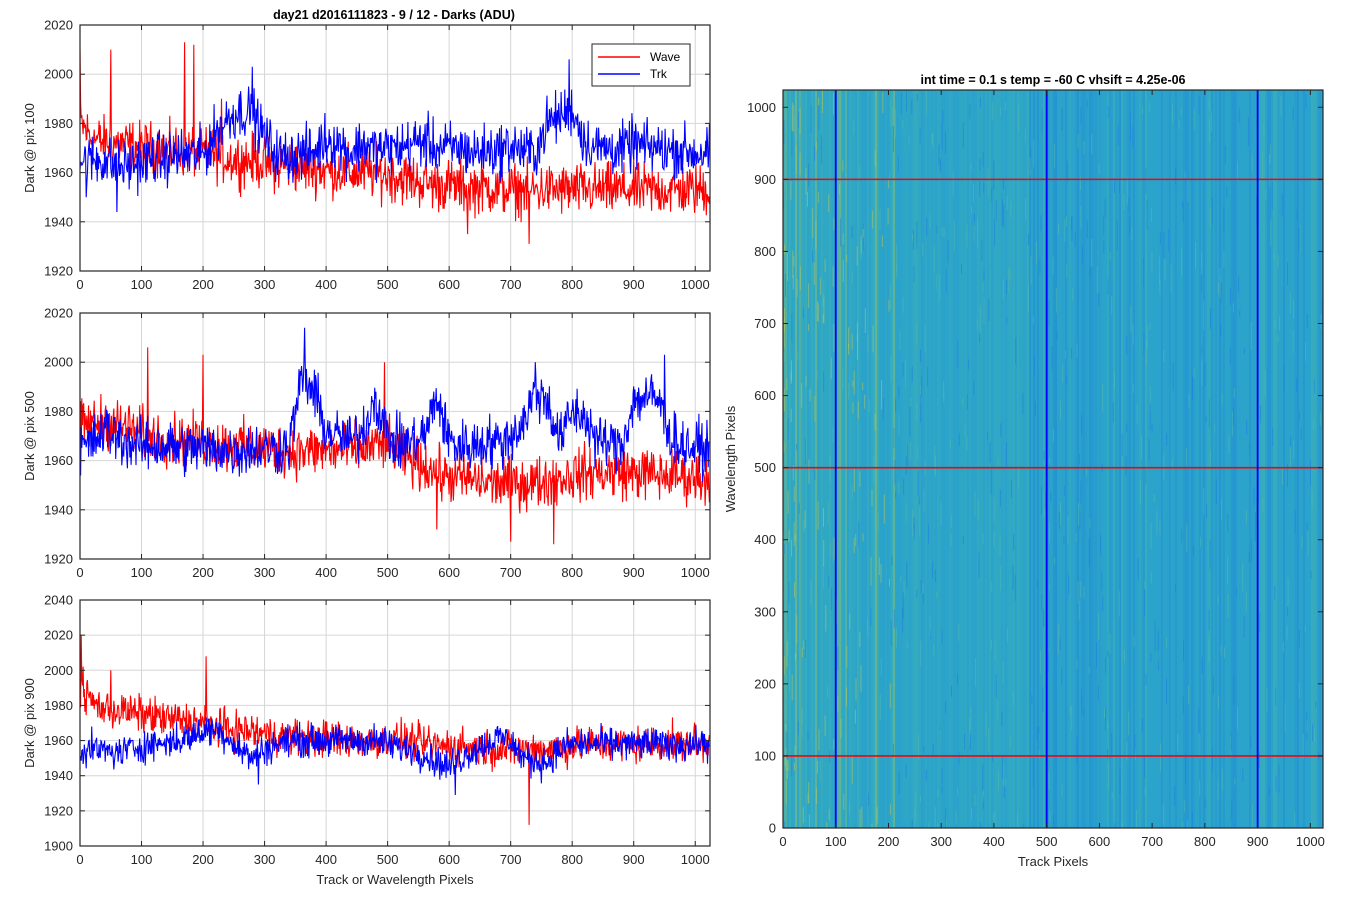  I want to click on y-tick-label: 1900, so click(58, 846).